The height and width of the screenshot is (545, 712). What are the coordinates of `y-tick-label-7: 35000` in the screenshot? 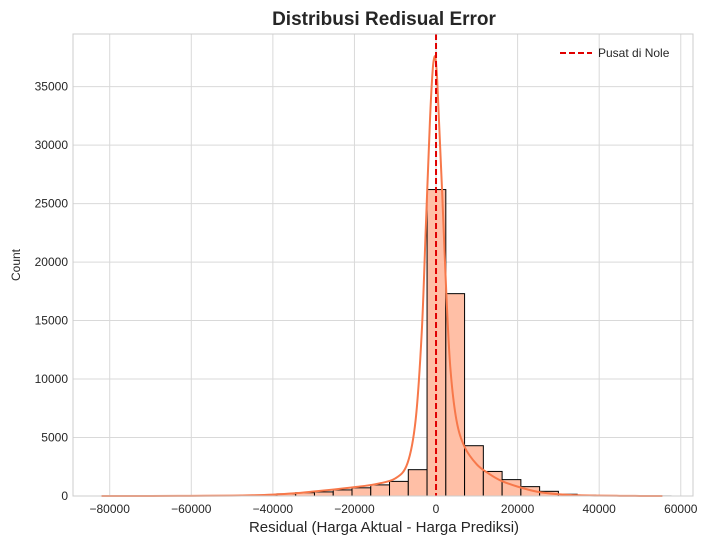 It's located at (52, 87).